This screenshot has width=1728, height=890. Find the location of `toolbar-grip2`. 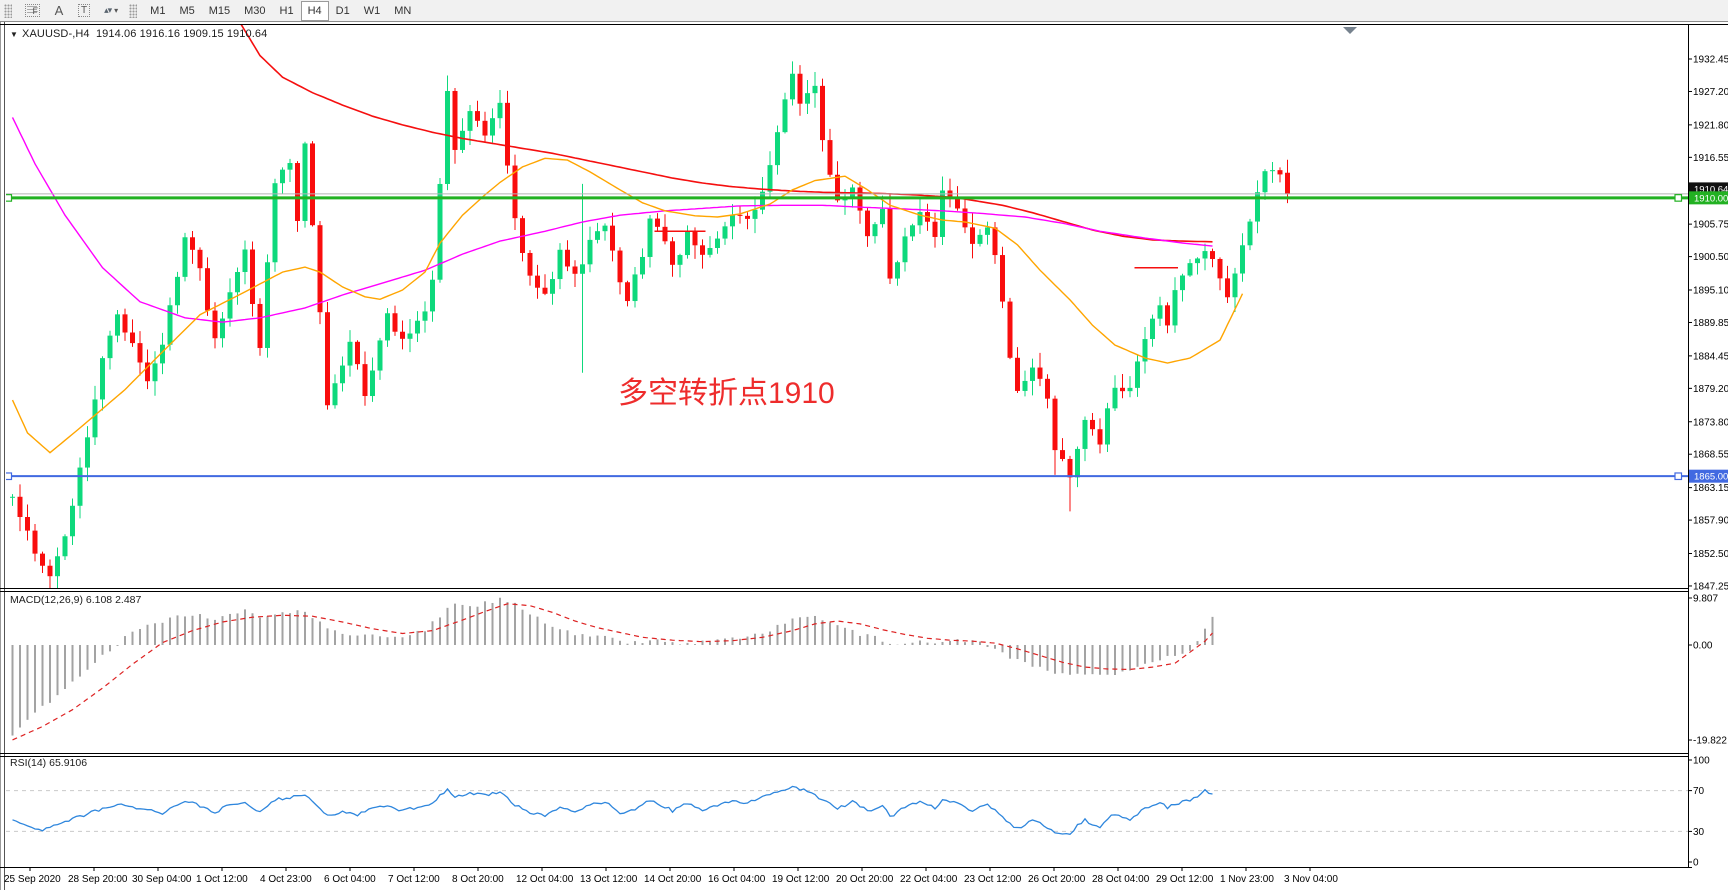

toolbar-grip2 is located at coordinates (133, 10).